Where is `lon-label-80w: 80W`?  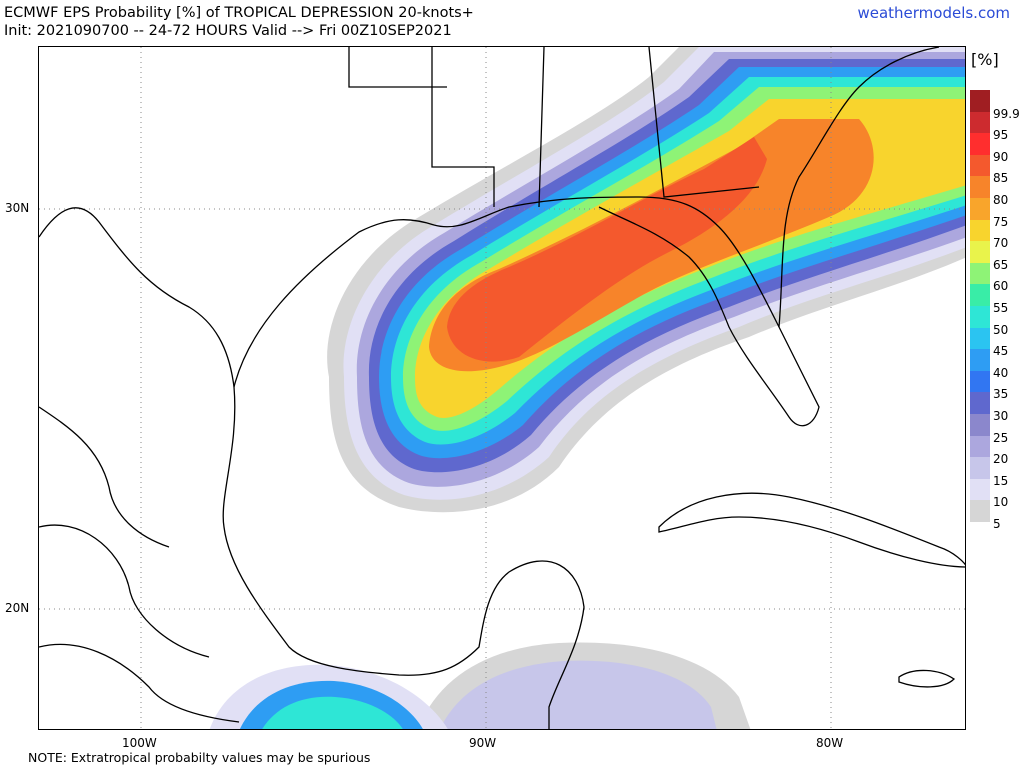 lon-label-80w: 80W is located at coordinates (830, 743).